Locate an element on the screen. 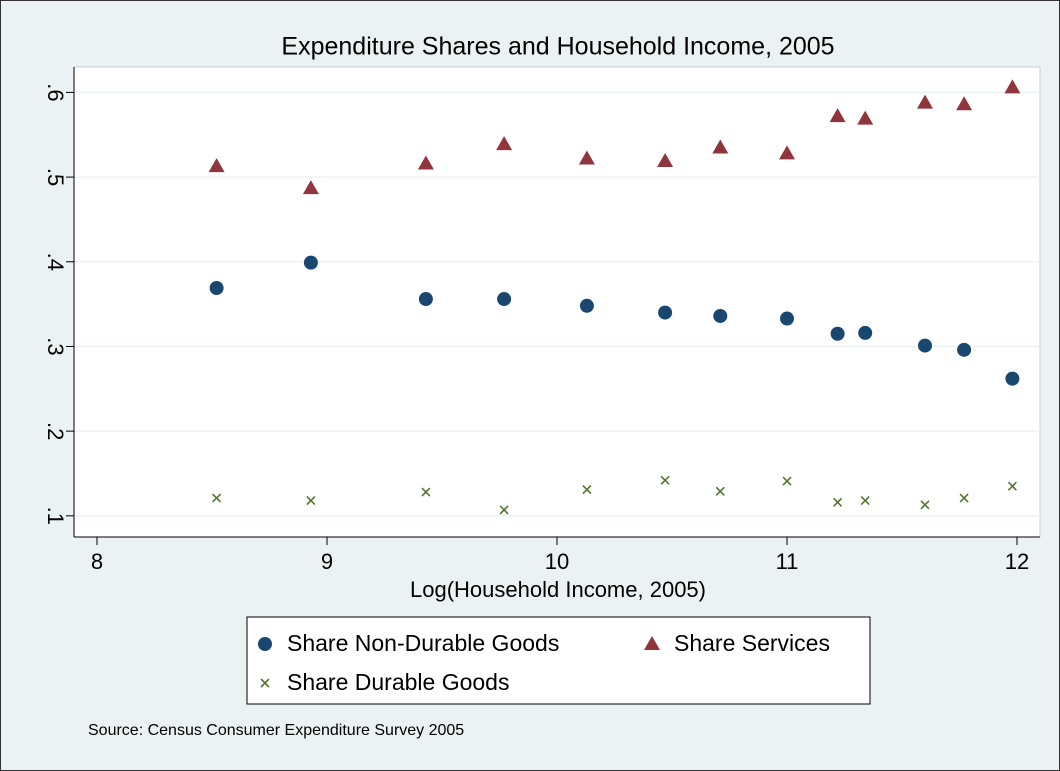  x-tick-label: 8 is located at coordinates (97, 561).